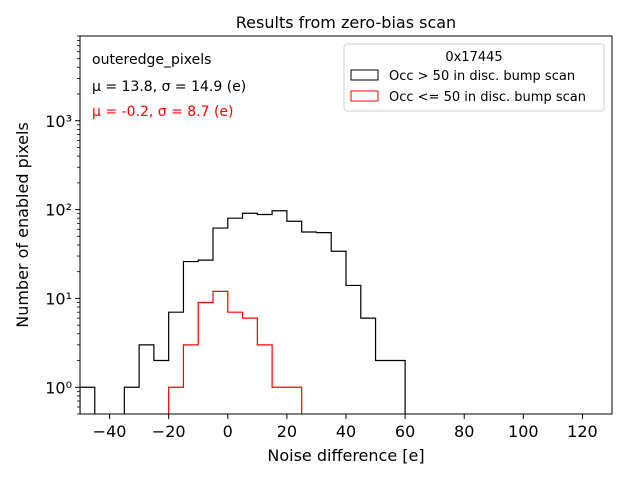 The image size is (640, 480). What do you see at coordinates (169, 431) in the screenshot?
I see `x-tick-label: −20` at bounding box center [169, 431].